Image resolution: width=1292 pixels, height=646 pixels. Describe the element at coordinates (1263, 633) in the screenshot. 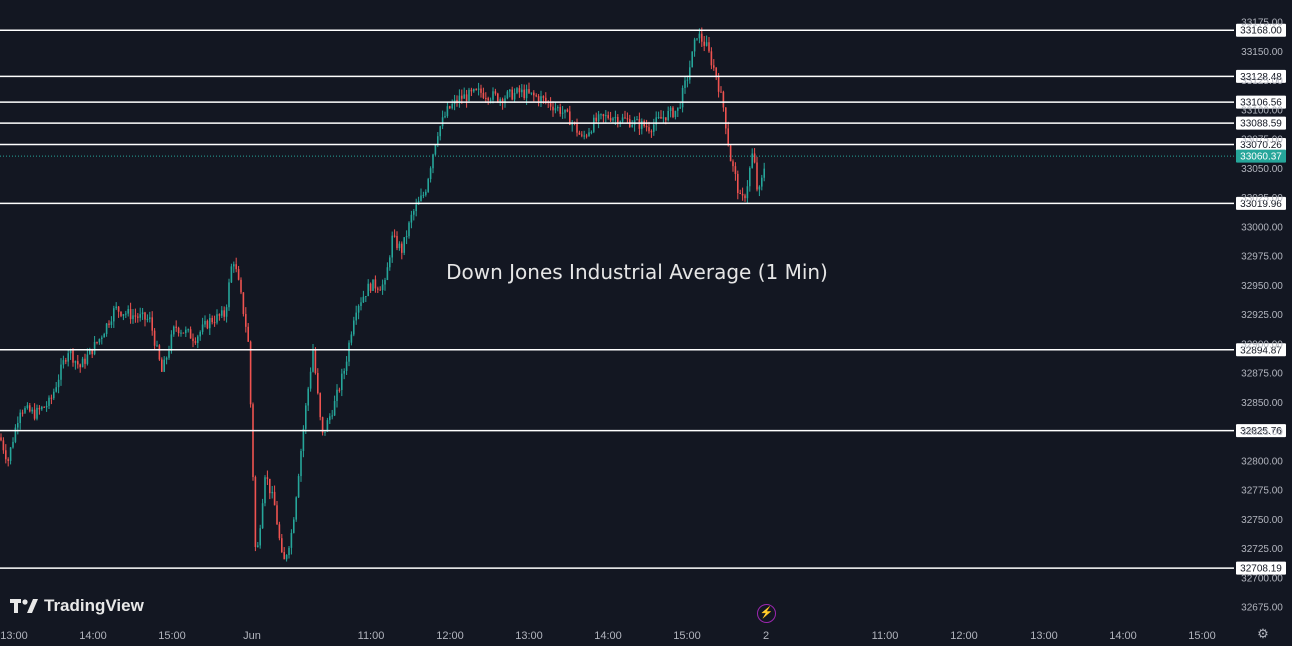

I see `gear-icon: ⚙` at that location.